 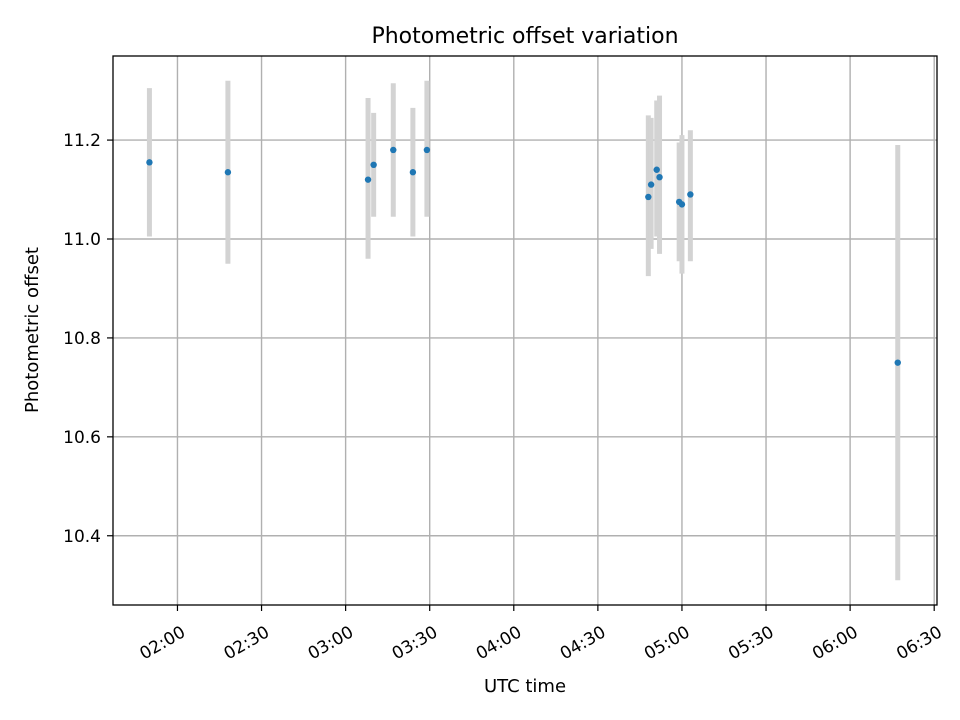 What do you see at coordinates (82, 141) in the screenshot?
I see `y-tick-label: 11.2` at bounding box center [82, 141].